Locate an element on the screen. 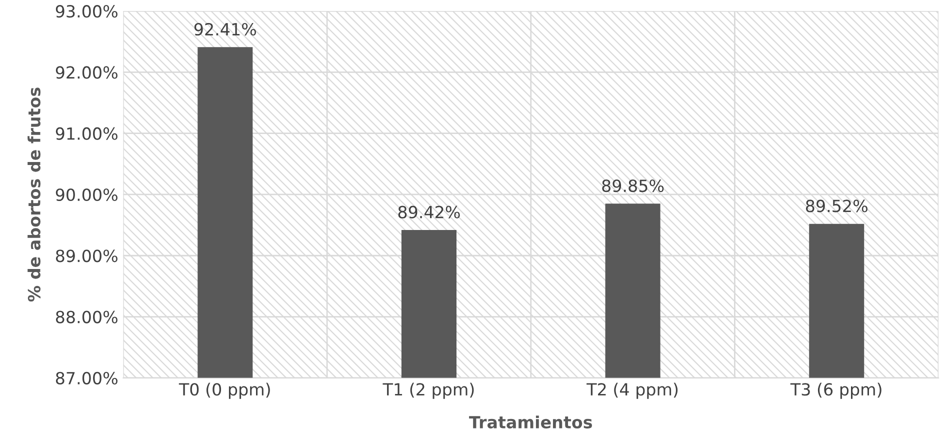 The width and height of the screenshot is (948, 442). data-label: 89.52% is located at coordinates (837, 206).